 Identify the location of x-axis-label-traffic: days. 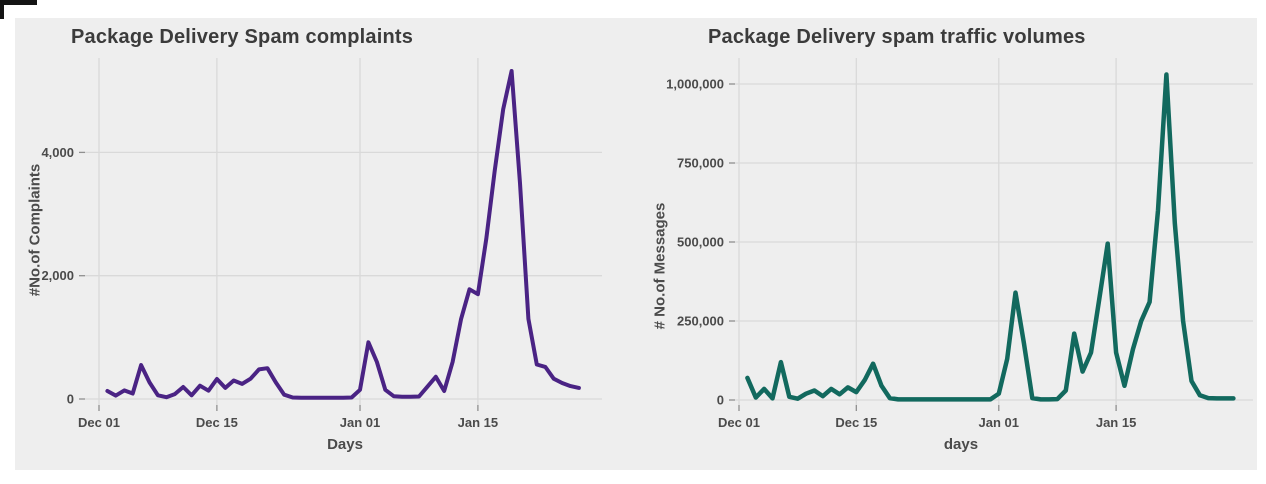
(961, 444).